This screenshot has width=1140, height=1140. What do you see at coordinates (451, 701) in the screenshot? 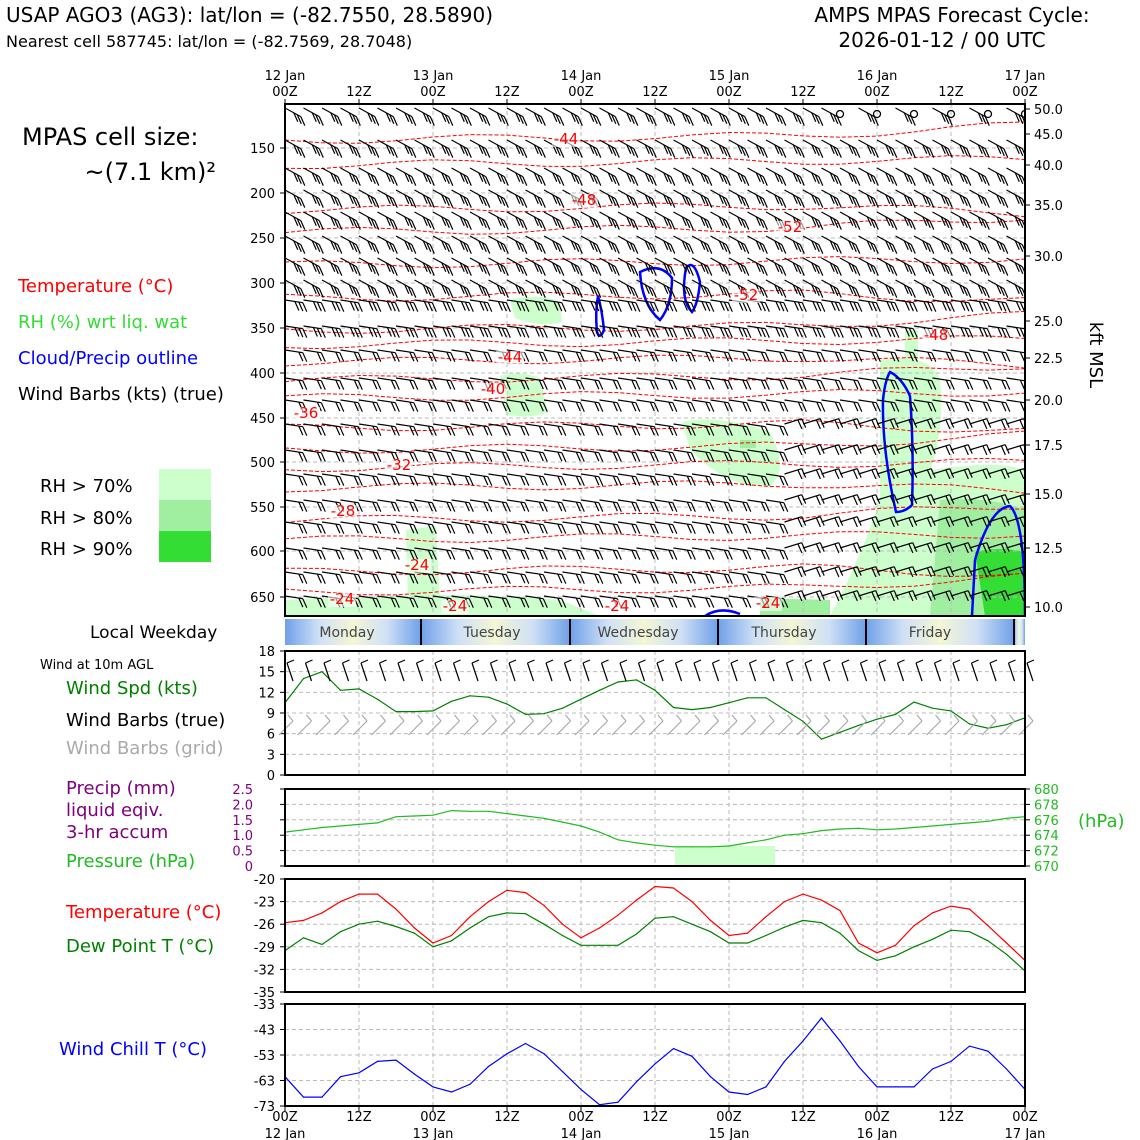
I see `wind-speed-line-point` at bounding box center [451, 701].